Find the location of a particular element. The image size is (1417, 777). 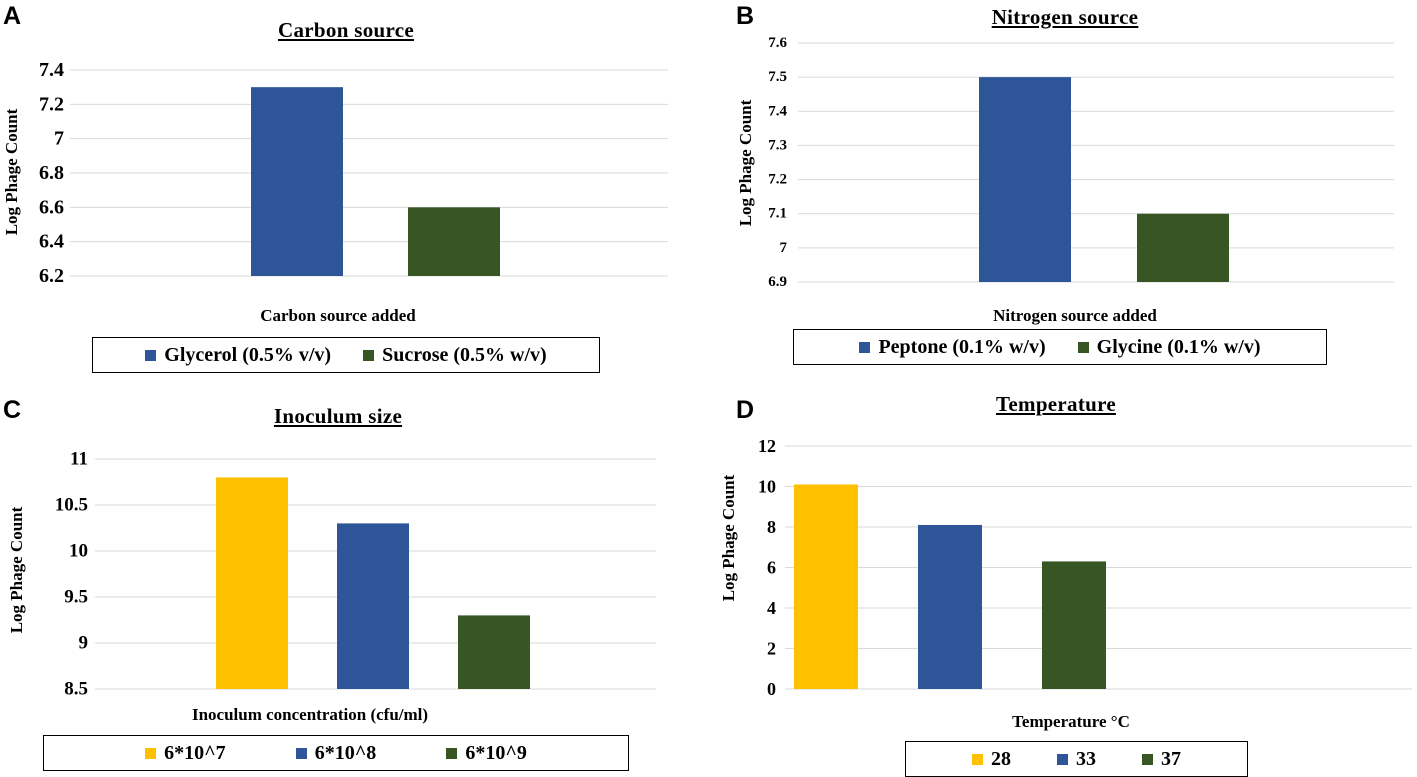

bar-peptone-0-1-w-v is located at coordinates (1025, 180).